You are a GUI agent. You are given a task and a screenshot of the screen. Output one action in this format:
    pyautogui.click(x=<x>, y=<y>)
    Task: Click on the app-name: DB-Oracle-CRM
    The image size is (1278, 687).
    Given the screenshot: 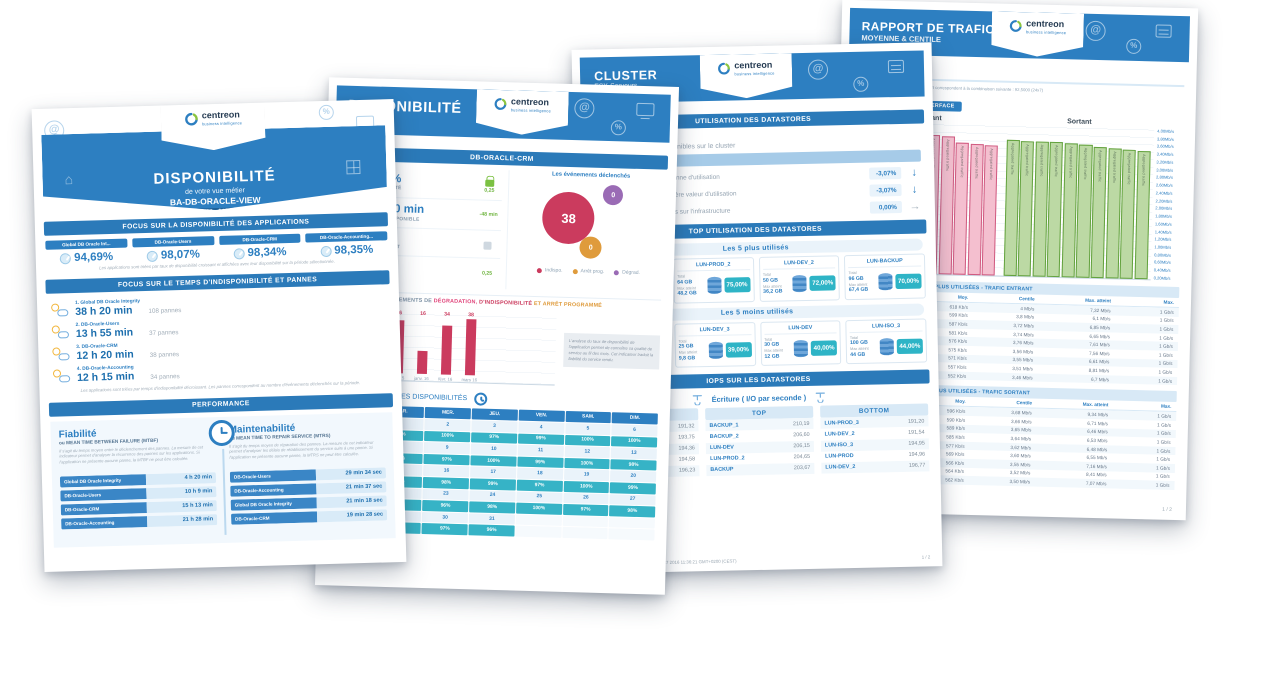 What is the action you would take?
    pyautogui.click(x=274, y=518)
    